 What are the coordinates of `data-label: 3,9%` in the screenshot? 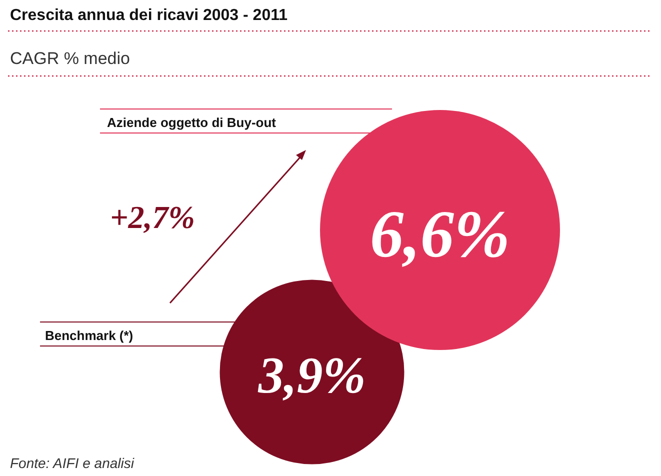 It's located at (311, 375).